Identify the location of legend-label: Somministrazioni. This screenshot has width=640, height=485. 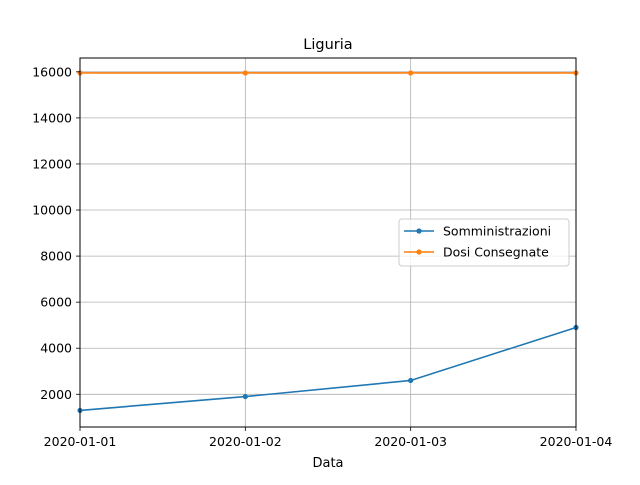
(497, 231).